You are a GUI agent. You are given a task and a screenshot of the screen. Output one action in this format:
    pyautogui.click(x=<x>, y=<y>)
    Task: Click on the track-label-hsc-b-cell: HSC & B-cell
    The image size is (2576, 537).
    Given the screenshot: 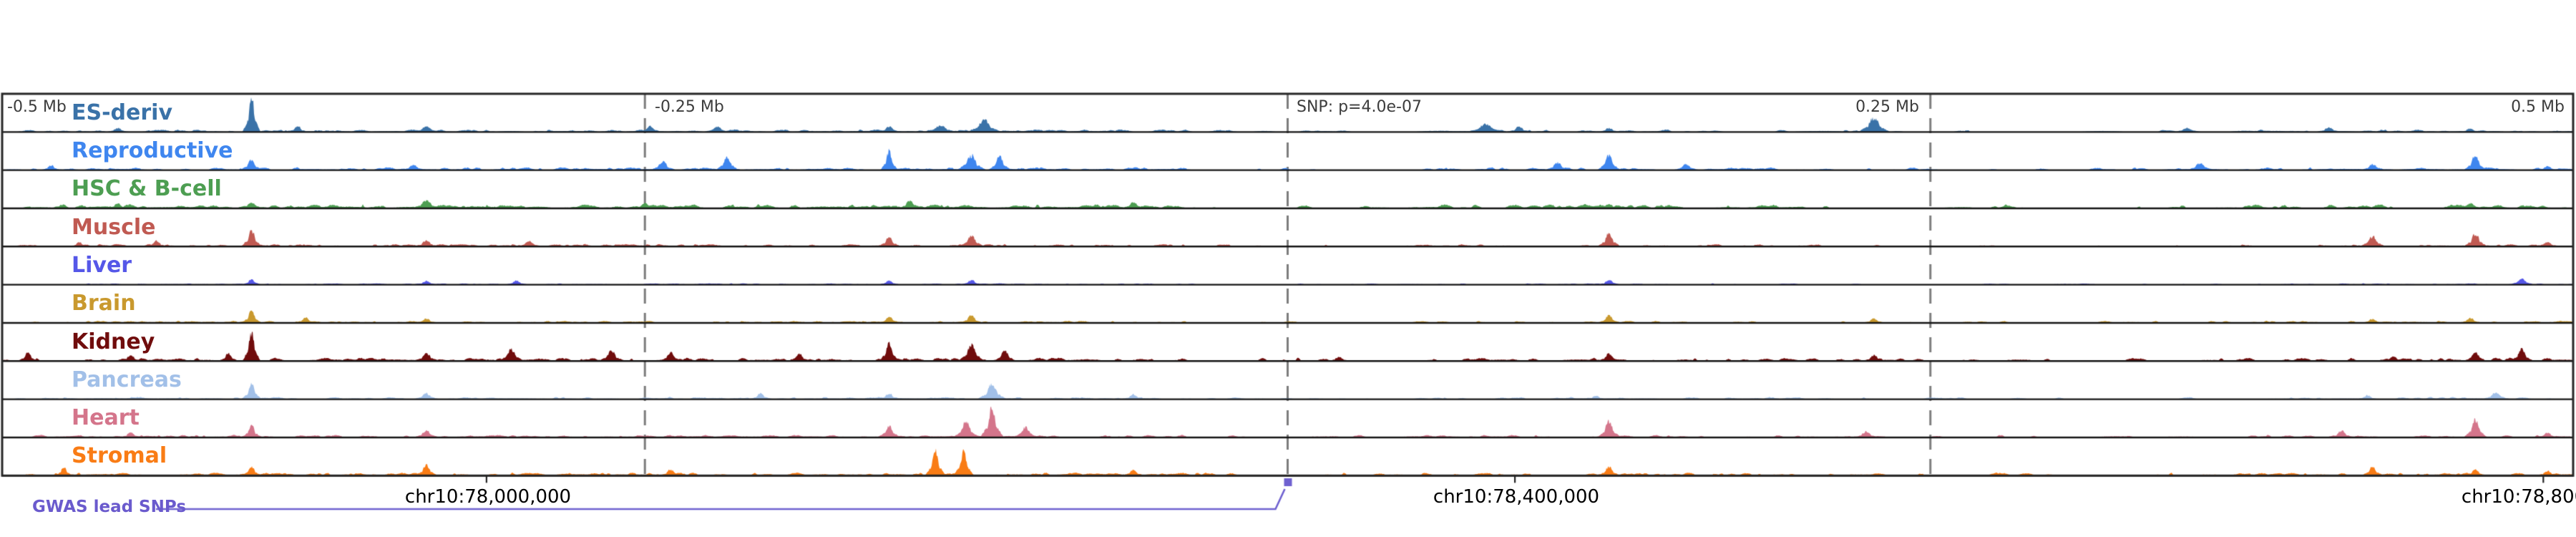 What is the action you would take?
    pyautogui.click(x=147, y=188)
    